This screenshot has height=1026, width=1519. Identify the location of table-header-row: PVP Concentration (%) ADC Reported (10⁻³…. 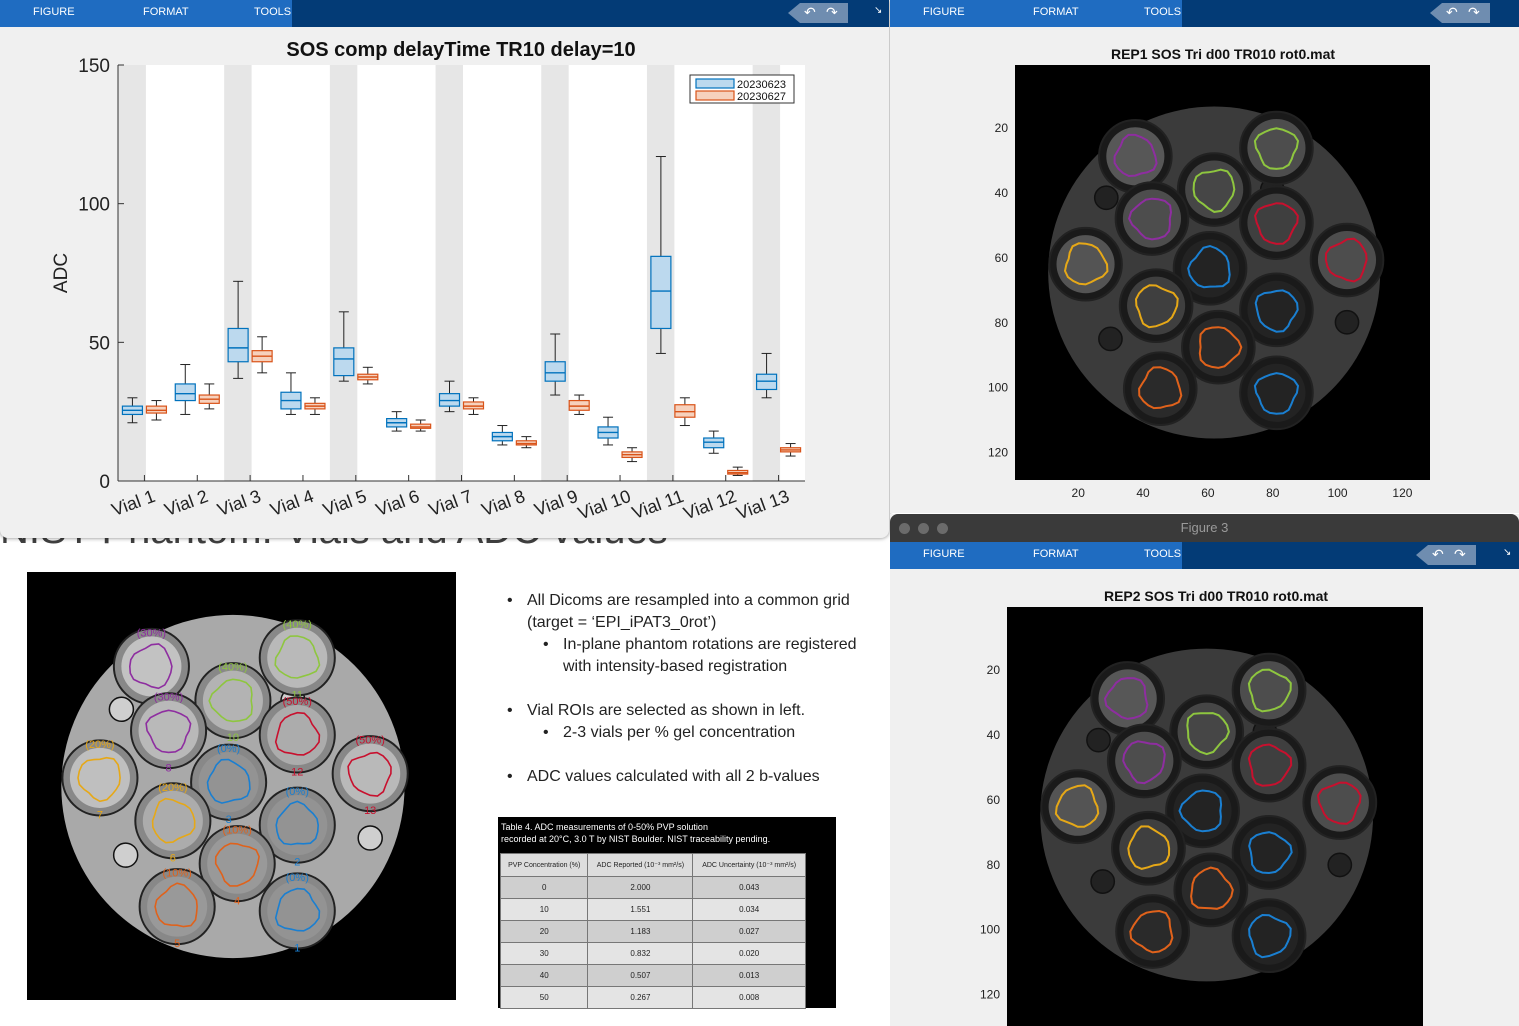
(652, 865).